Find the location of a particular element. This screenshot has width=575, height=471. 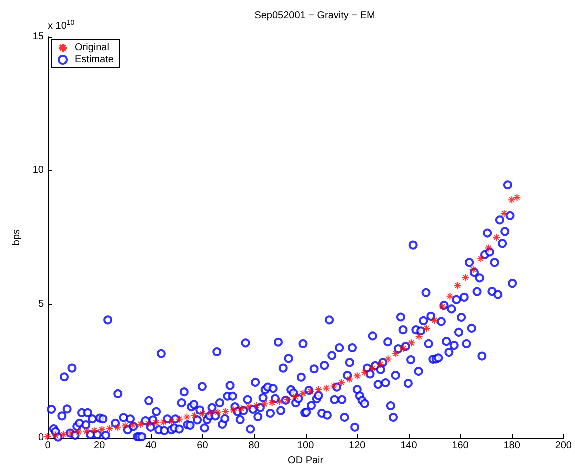

legend-label: Original is located at coordinates (92, 48).